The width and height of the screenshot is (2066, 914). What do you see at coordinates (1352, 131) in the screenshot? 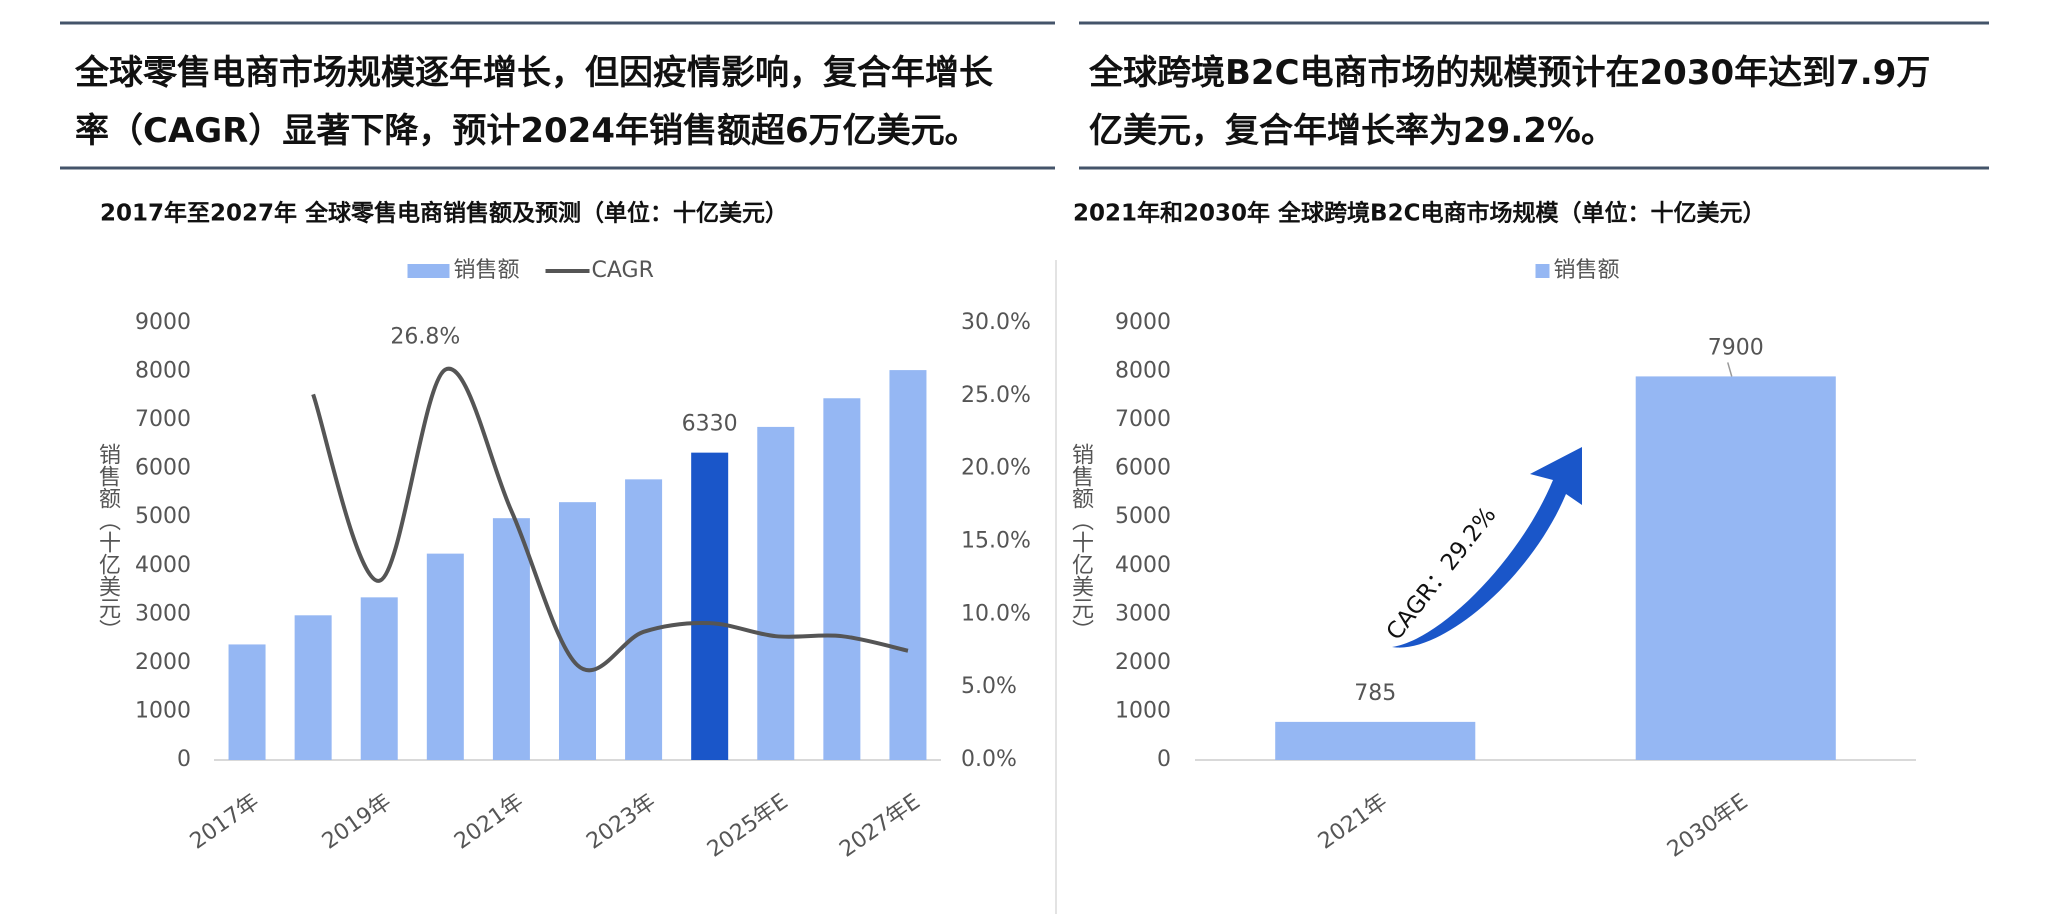
I see `headline: 亿美元，复合年增长率为29.2%。` at bounding box center [1352, 131].